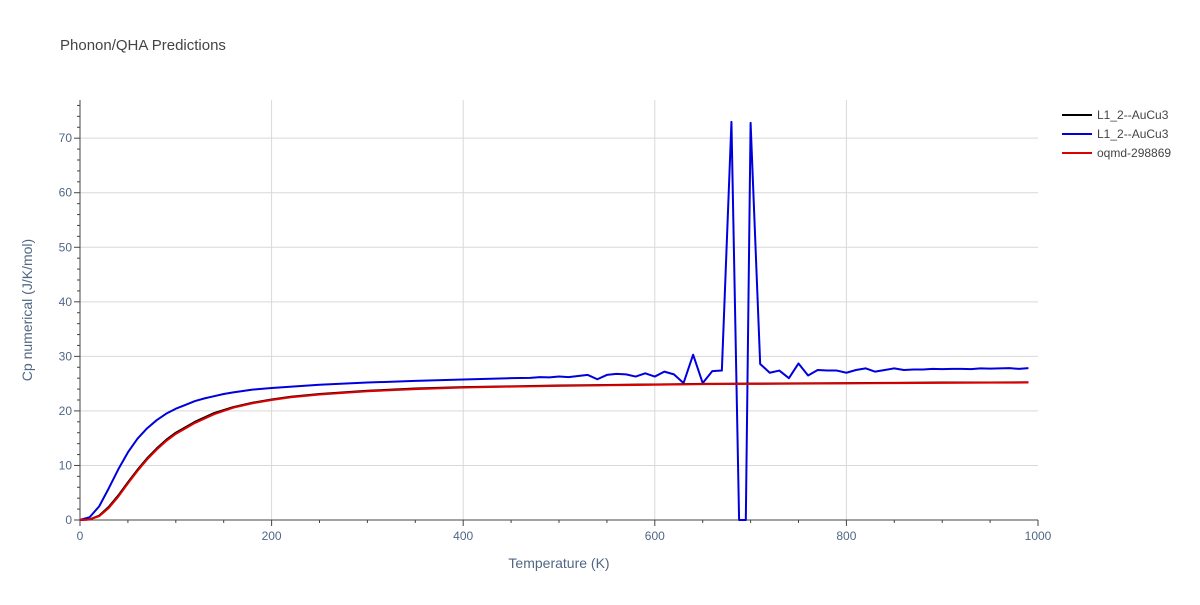  What do you see at coordinates (68, 520) in the screenshot?
I see `y-tick-label: 0` at bounding box center [68, 520].